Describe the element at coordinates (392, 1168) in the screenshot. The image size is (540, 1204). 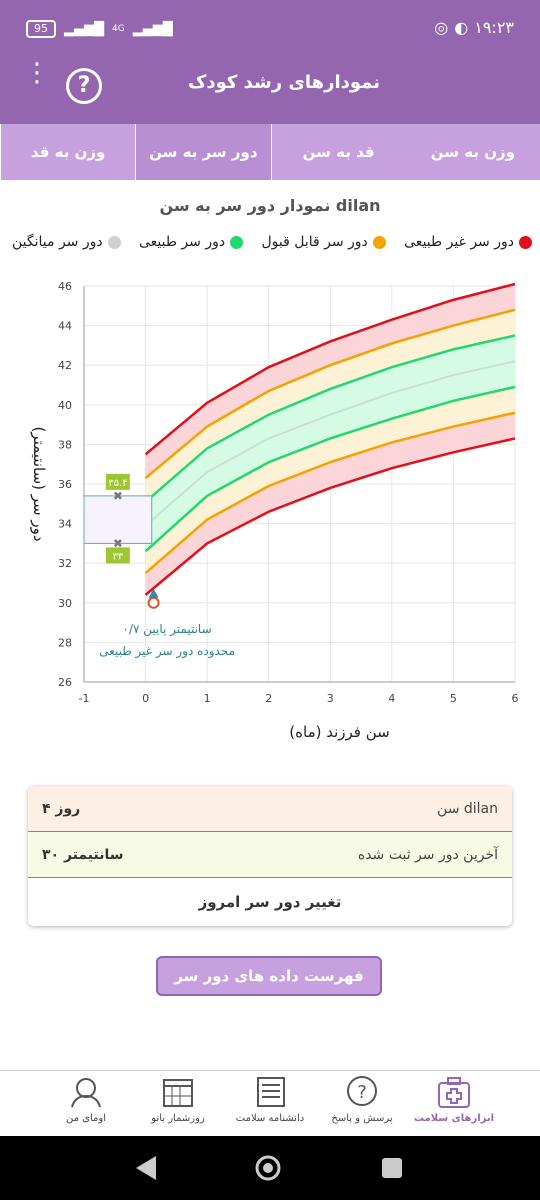
I see `recents-icon` at that location.